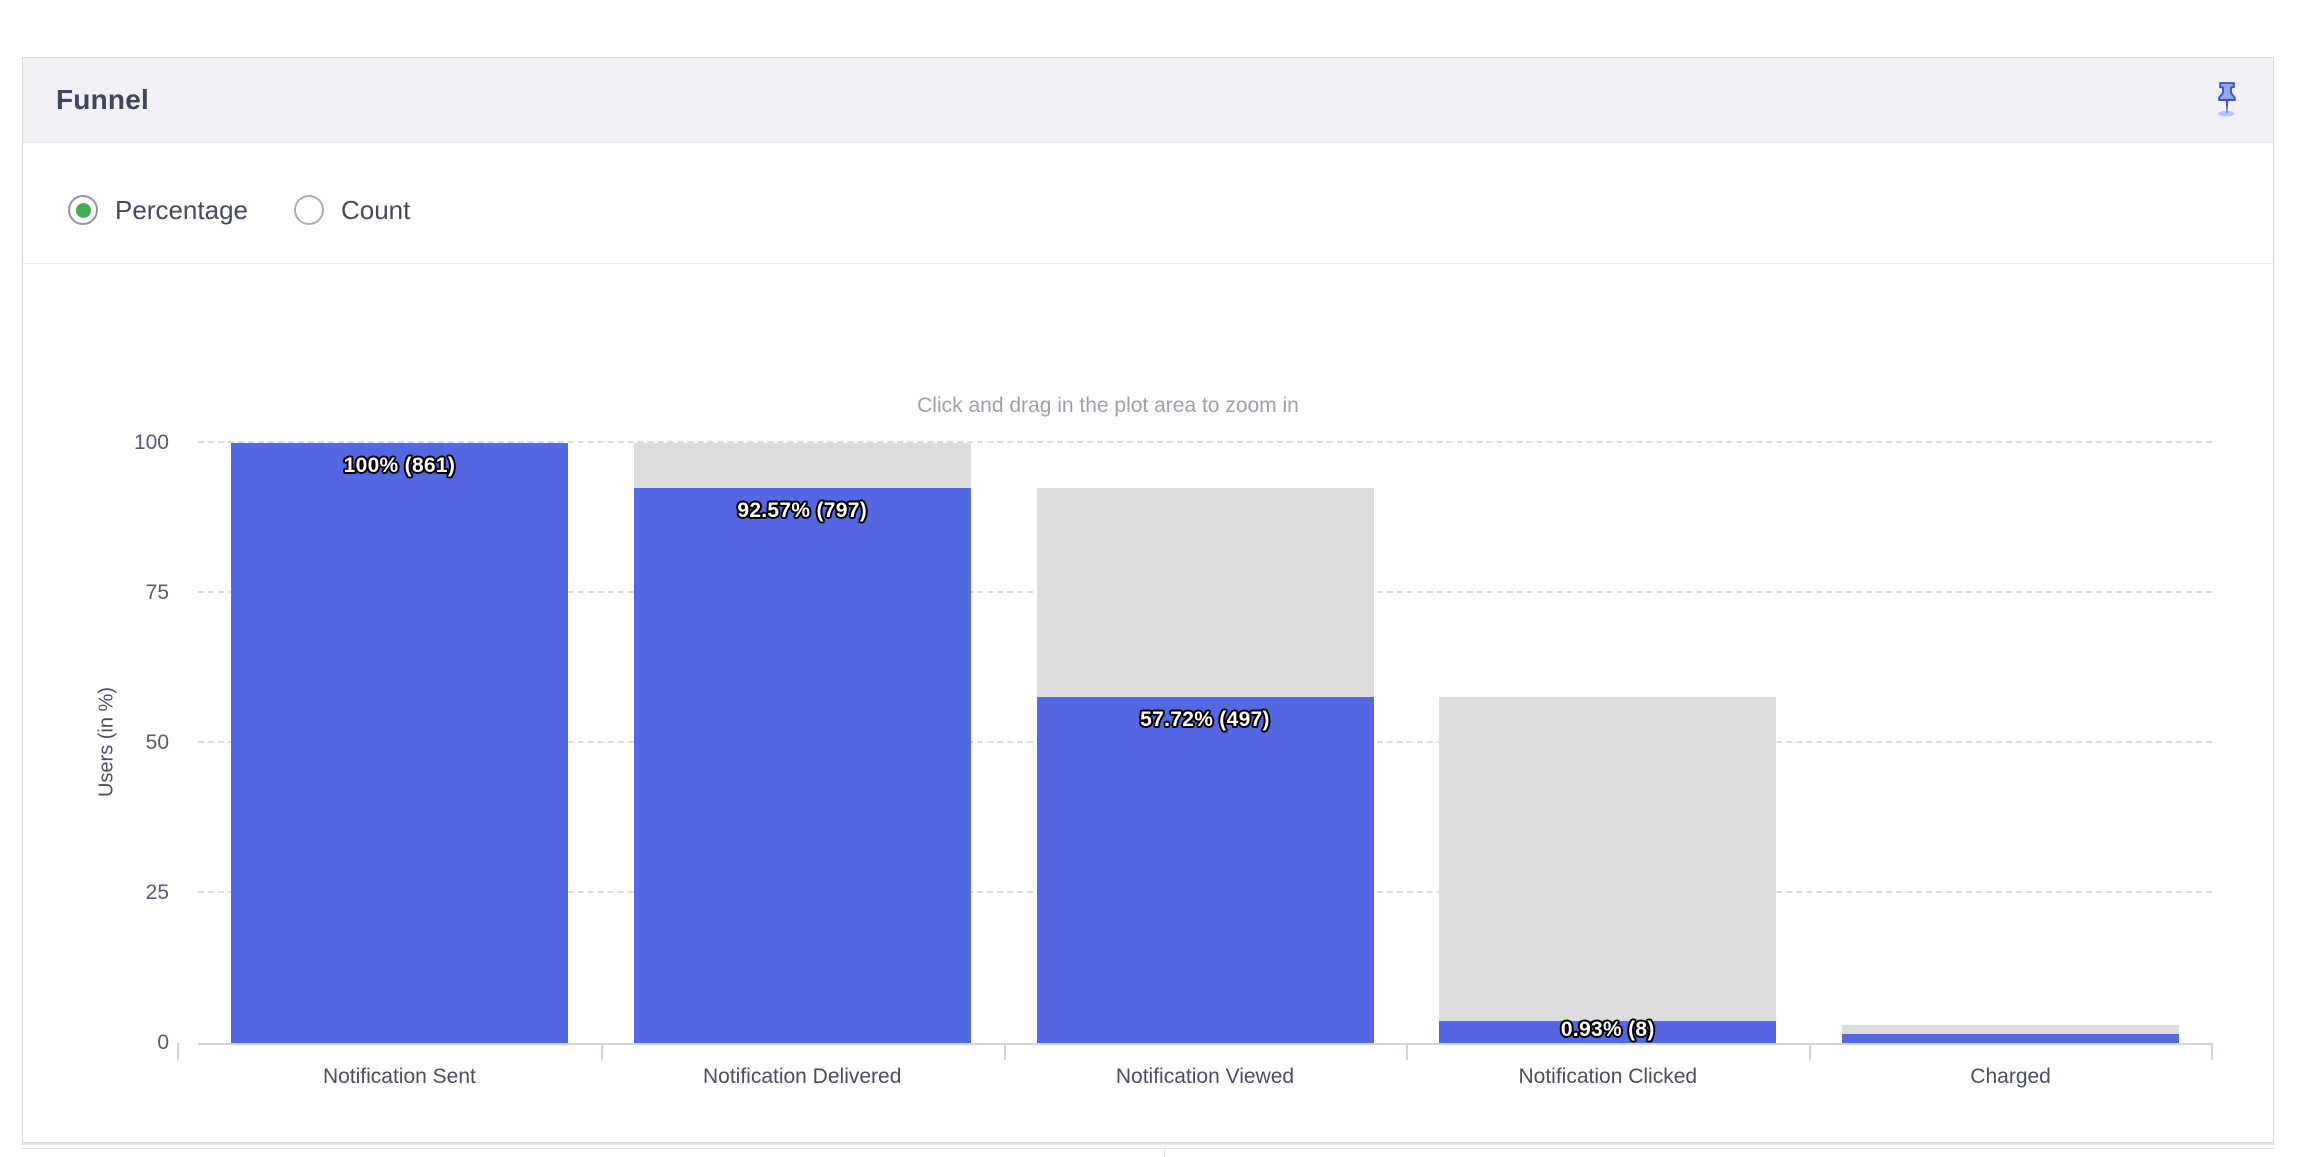  I want to click on radio-option-count: Count, so click(352, 210).